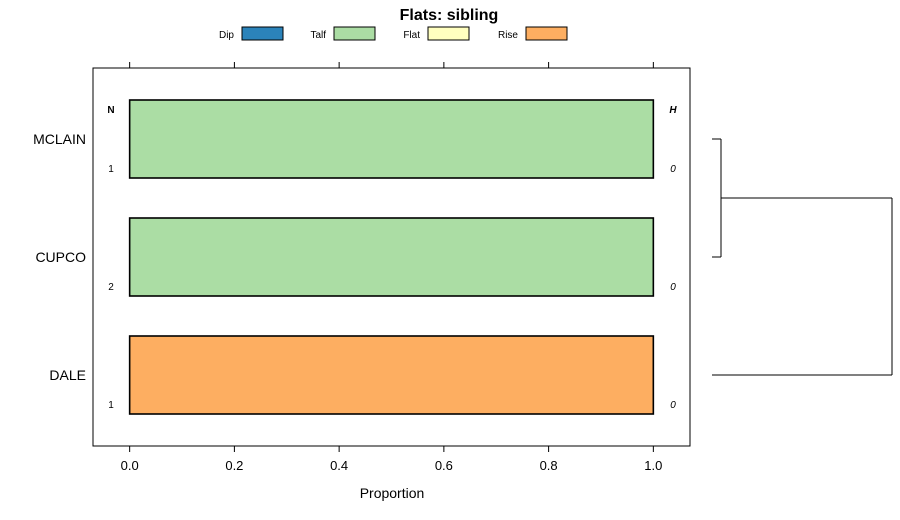 Image resolution: width=900 pixels, height=520 pixels. Describe the element at coordinates (508, 35) in the screenshot. I see `legend-label: Rise` at that location.